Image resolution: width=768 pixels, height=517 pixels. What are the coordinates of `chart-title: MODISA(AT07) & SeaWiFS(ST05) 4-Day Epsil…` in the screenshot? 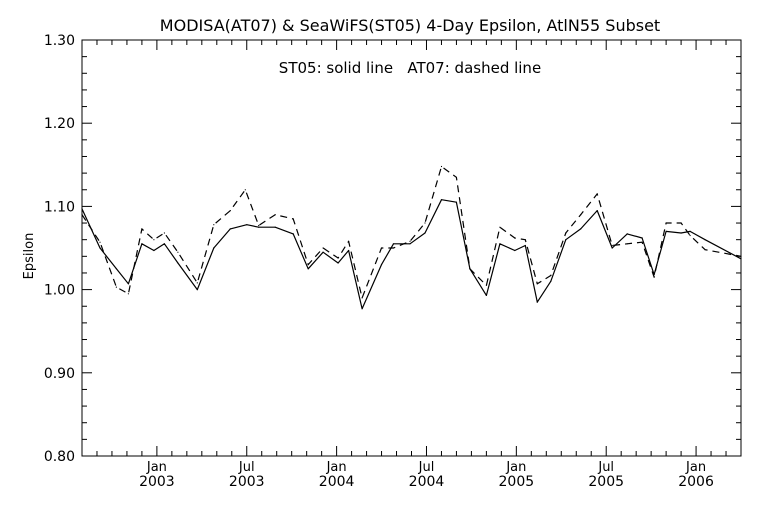 It's located at (410, 25).